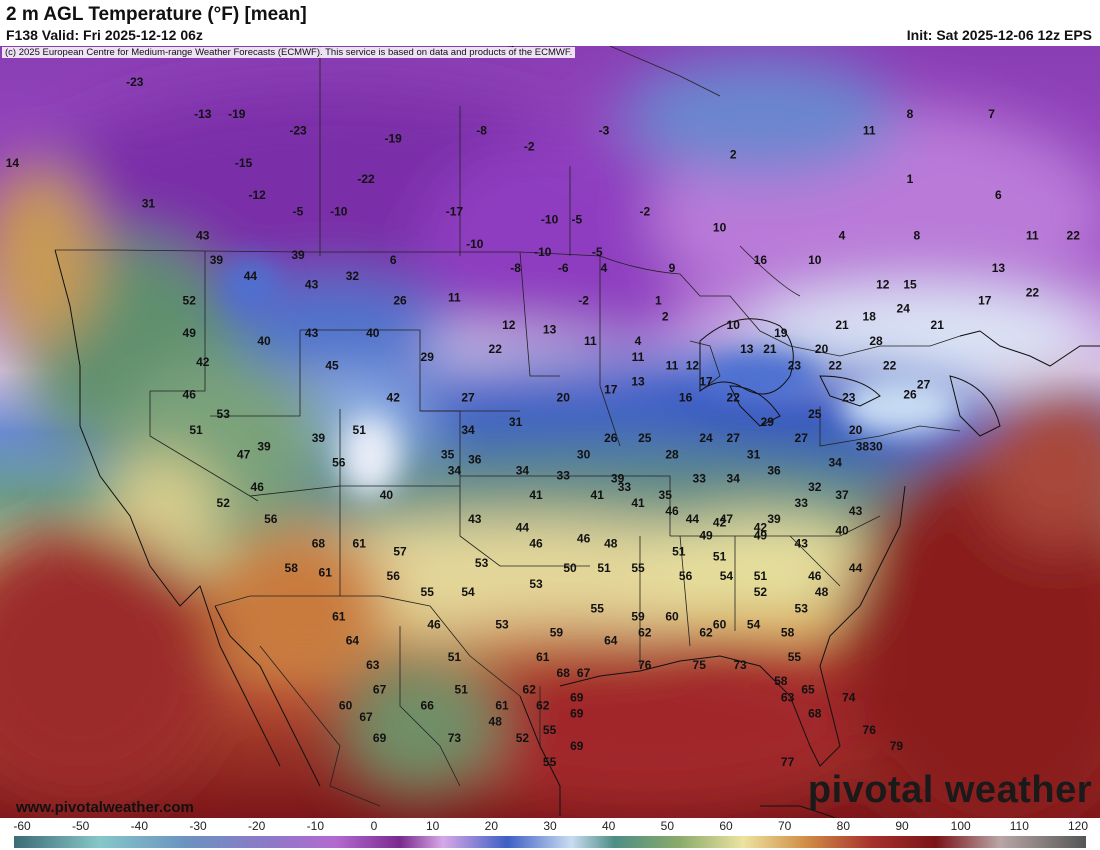 This screenshot has width=1100, height=850. I want to click on brand-logo: pivotal weather, so click(949, 790).